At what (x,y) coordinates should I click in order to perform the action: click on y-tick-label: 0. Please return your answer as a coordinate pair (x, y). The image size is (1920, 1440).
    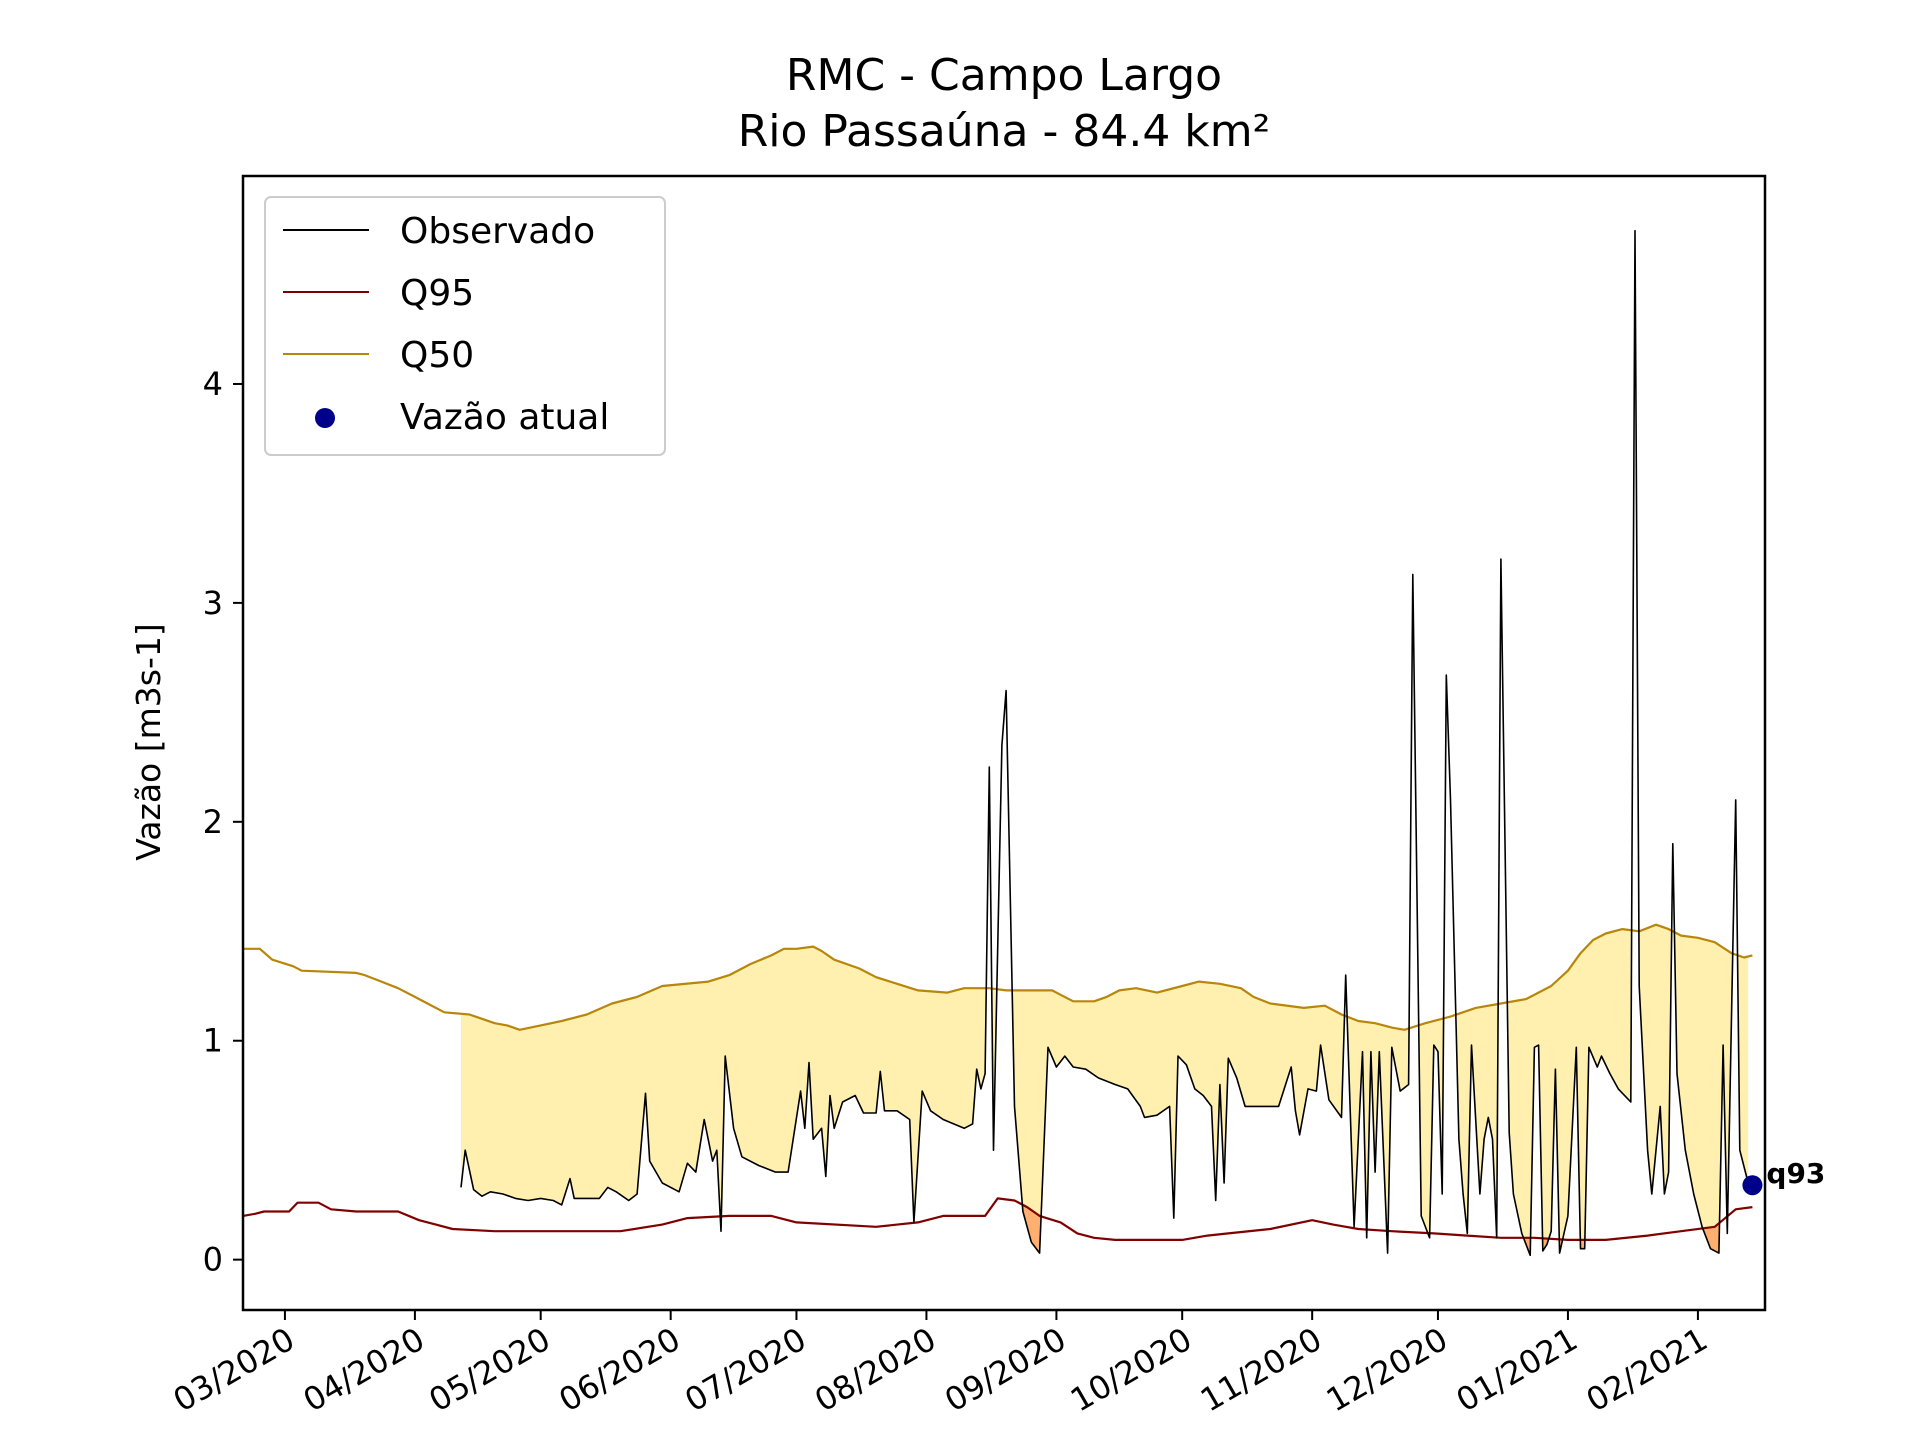
    Looking at the image, I should click on (213, 1260).